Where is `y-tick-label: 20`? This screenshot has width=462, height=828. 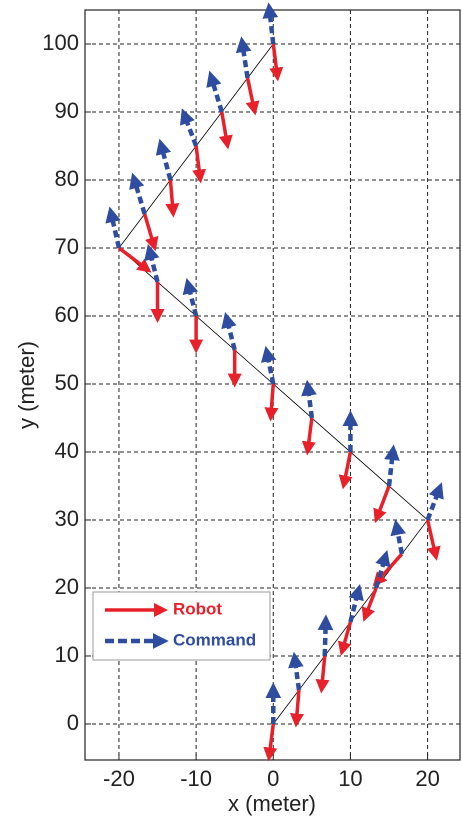 y-tick-label: 20 is located at coordinates (67, 586).